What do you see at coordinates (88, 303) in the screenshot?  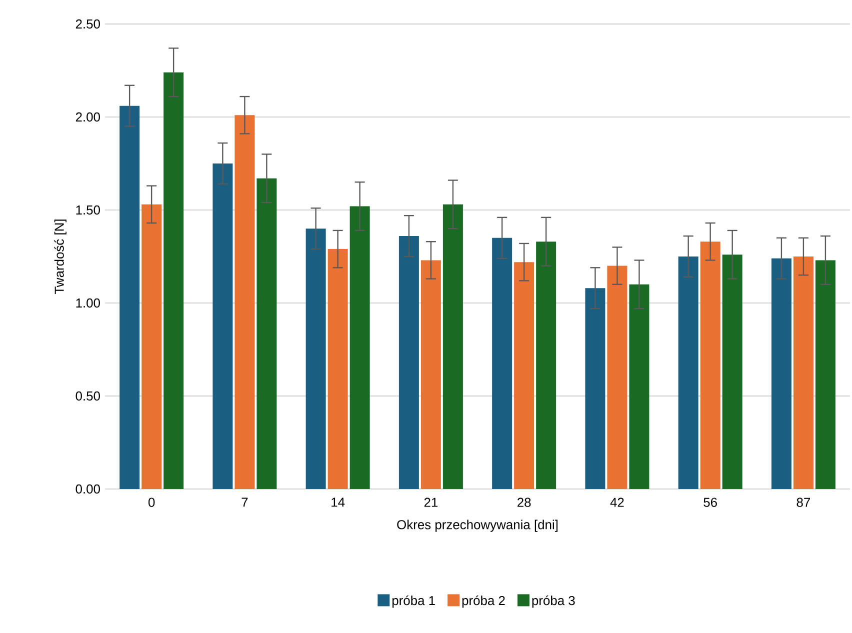 I see `y-tick-label: 1.00` at bounding box center [88, 303].